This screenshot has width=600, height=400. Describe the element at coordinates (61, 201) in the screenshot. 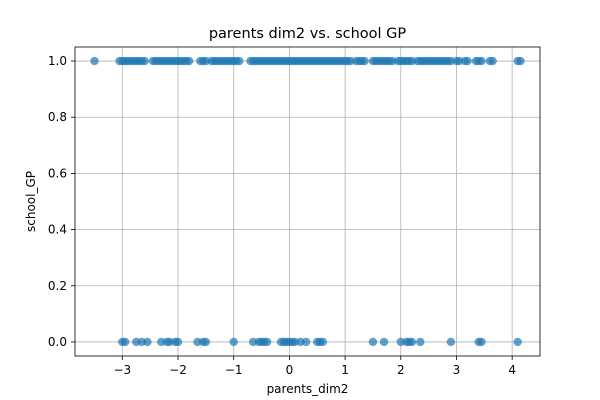

I see `y-axis-ticks: 0.0 0.2 0.4 0.6 0.8 1.0` at that location.